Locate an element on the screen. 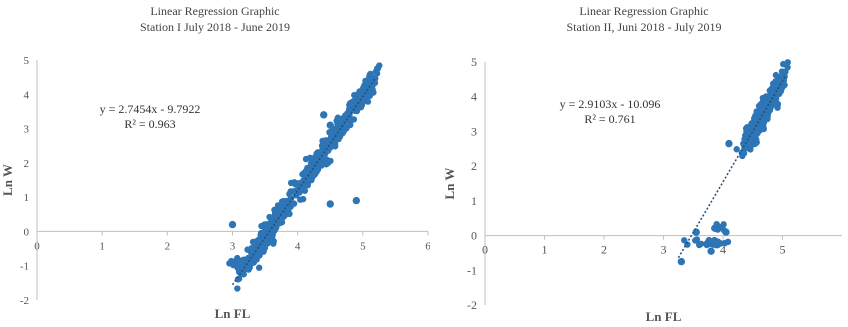  x-tick-label: 1 is located at coordinates (102, 246).